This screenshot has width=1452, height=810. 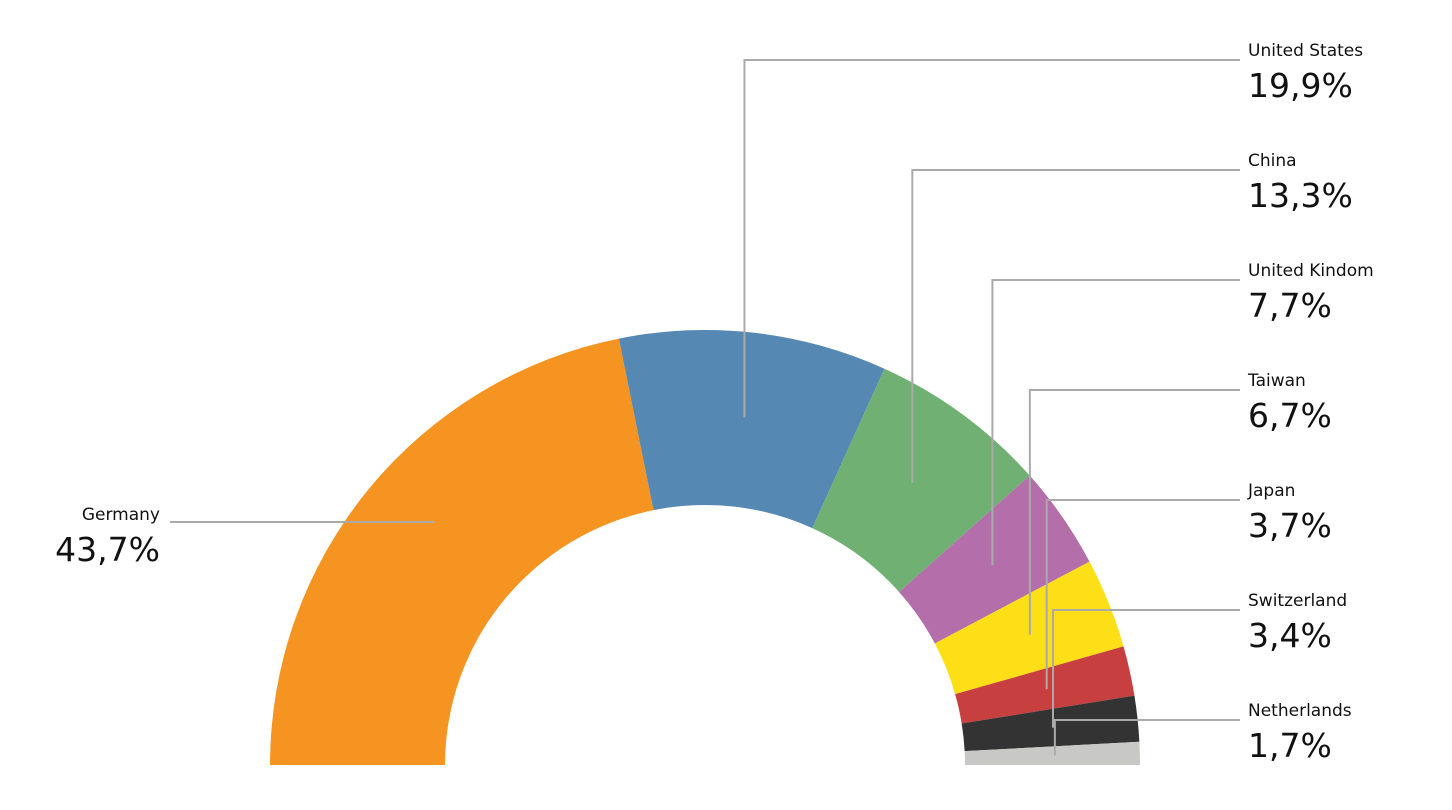 What do you see at coordinates (1290, 635) in the screenshot?
I see `value-label: 3,4%` at bounding box center [1290, 635].